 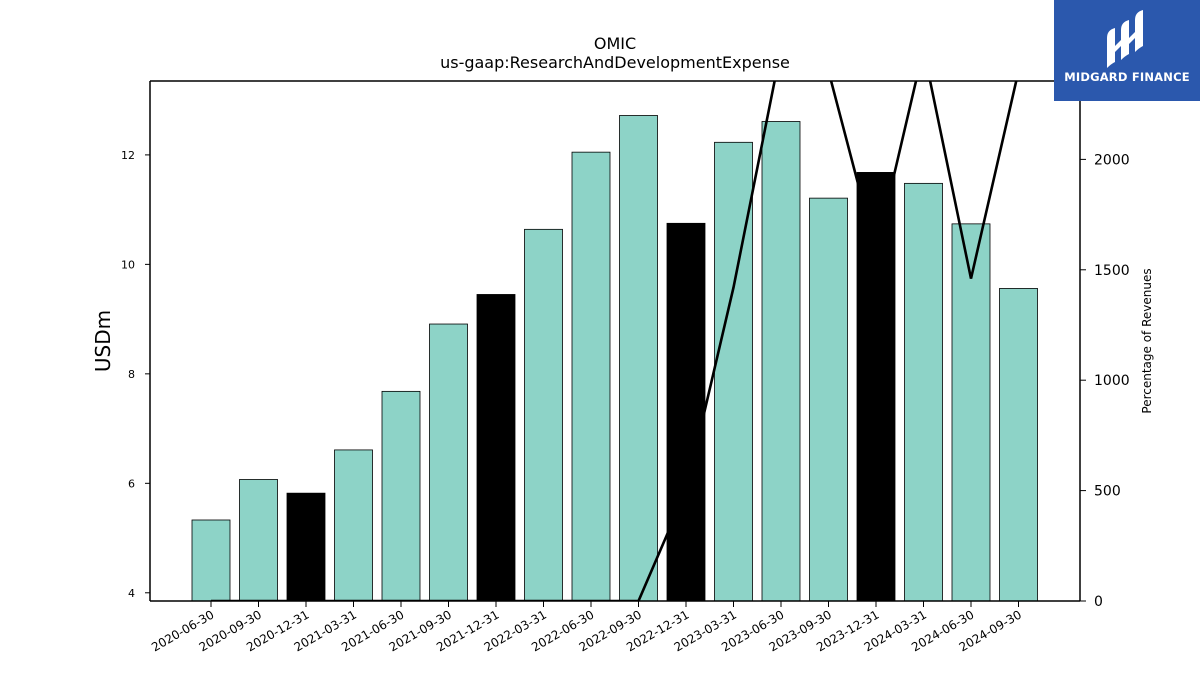 I want to click on y2-tick-label-1500: 1500, so click(x=1112, y=271).